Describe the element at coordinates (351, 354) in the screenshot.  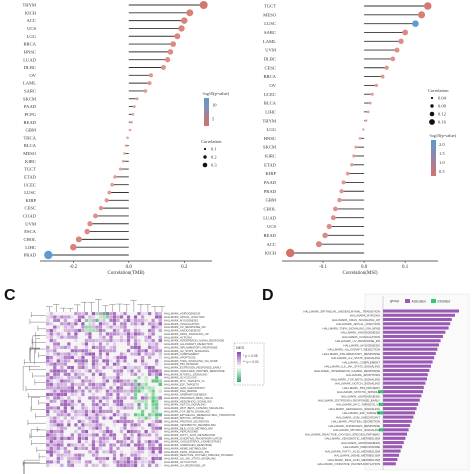
I see `category-label: HALLMARK_INFLAMMATORY_RESPONSE` at that location.